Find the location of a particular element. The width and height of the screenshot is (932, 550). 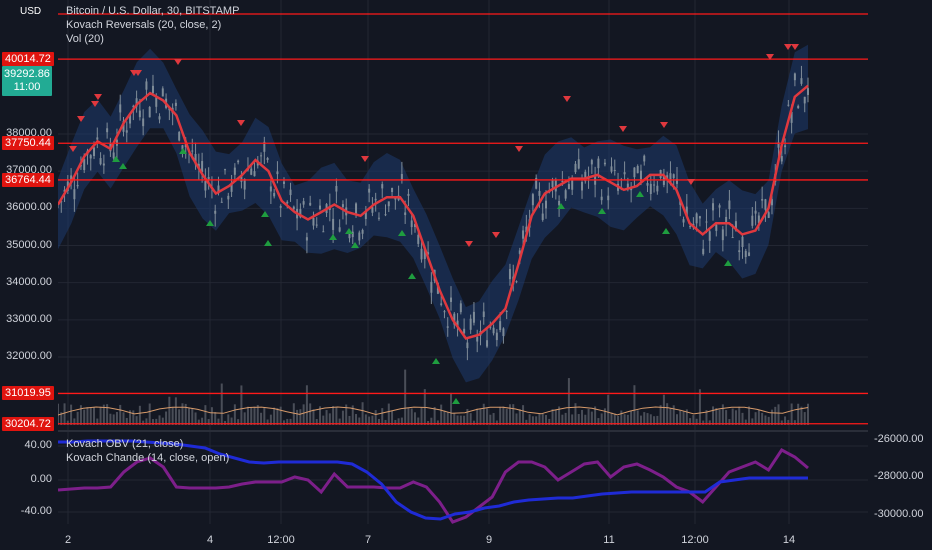

time-axis-label: 11 is located at coordinates (609, 540).